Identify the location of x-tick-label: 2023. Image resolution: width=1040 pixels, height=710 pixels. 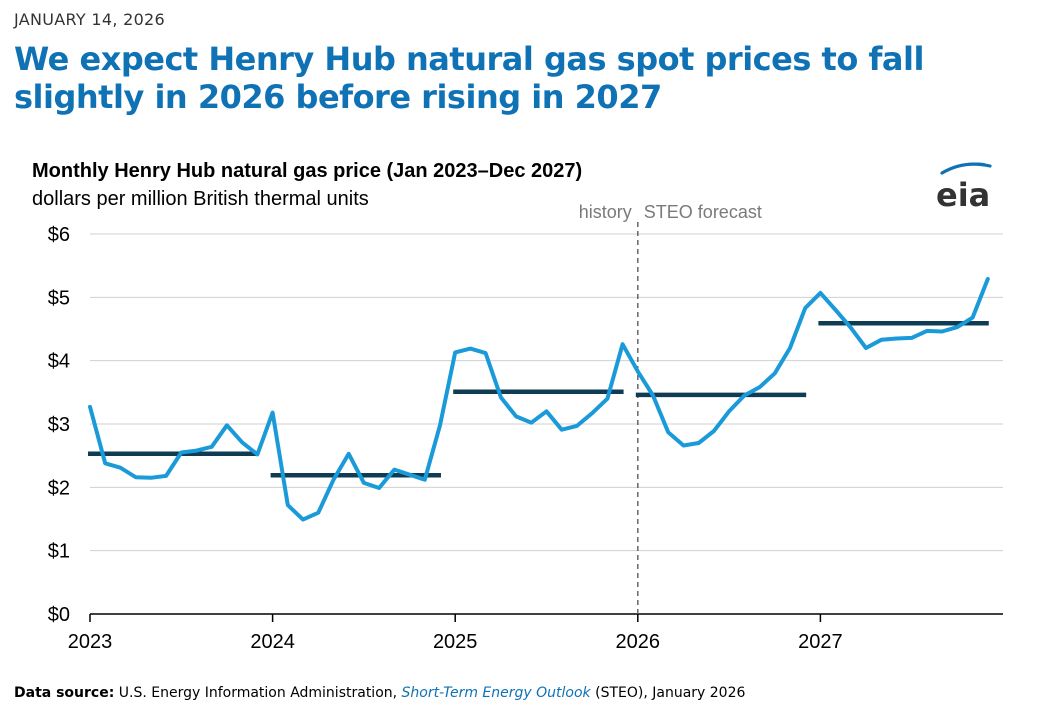
(90, 642).